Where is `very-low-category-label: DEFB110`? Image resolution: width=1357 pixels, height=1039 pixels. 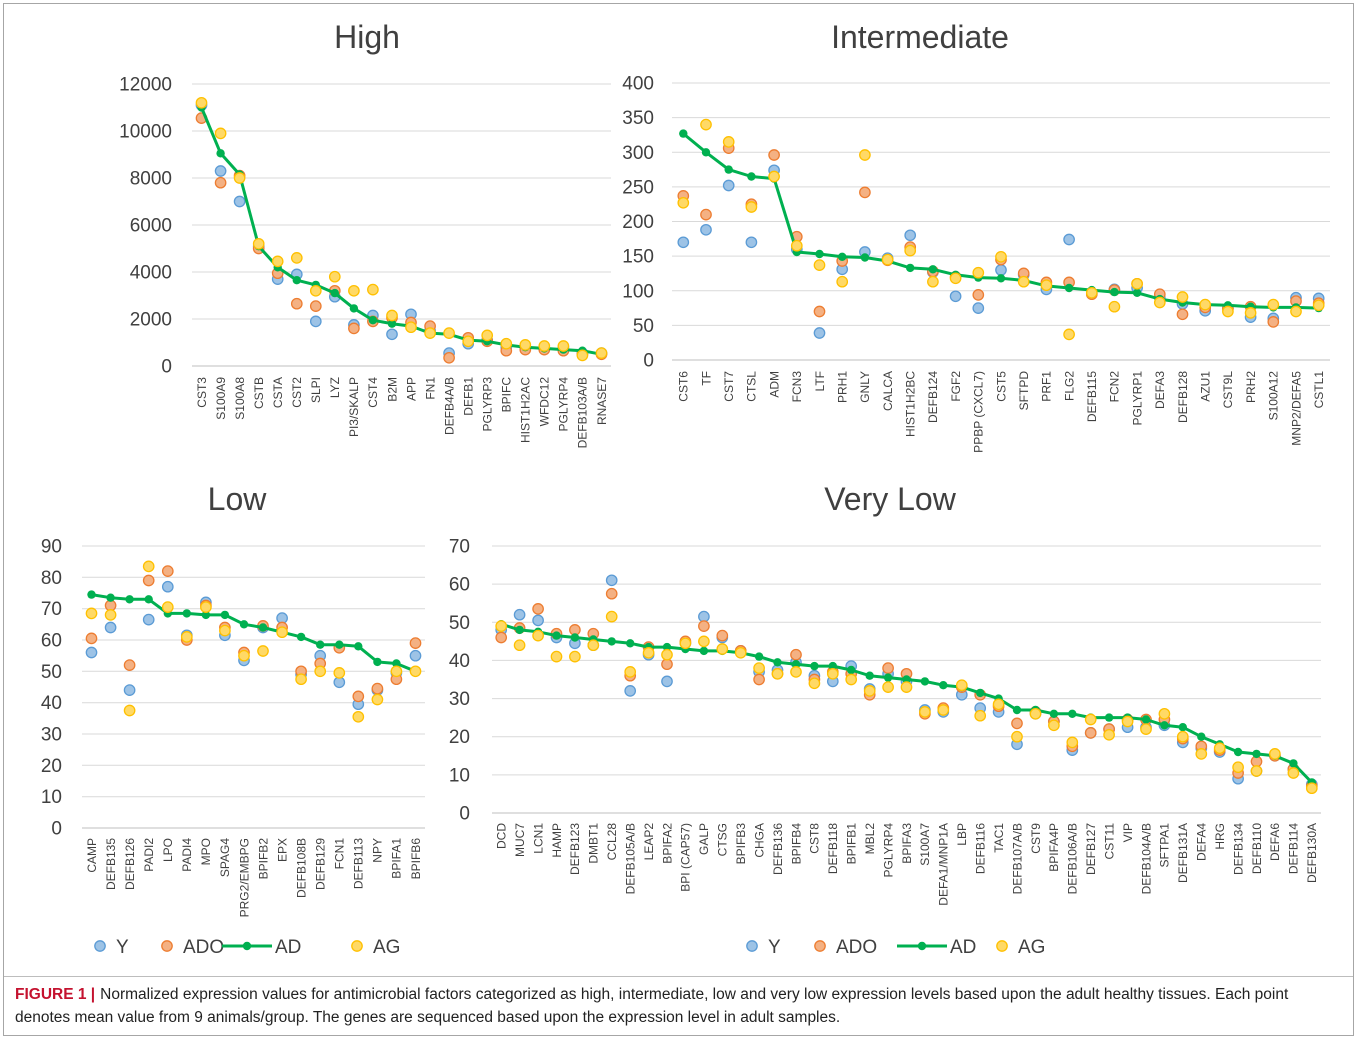 very-low-category-label: DEFB110 is located at coordinates (1257, 848).